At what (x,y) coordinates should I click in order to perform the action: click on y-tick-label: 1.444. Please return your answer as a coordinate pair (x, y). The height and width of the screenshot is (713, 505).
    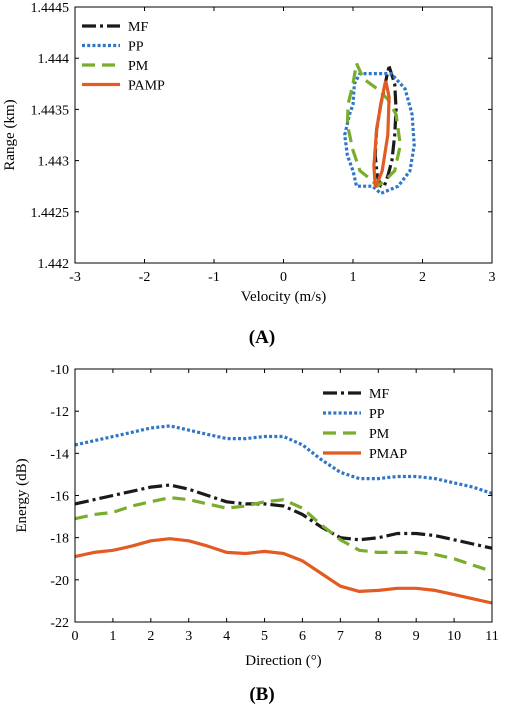
    Looking at the image, I should click on (54, 59).